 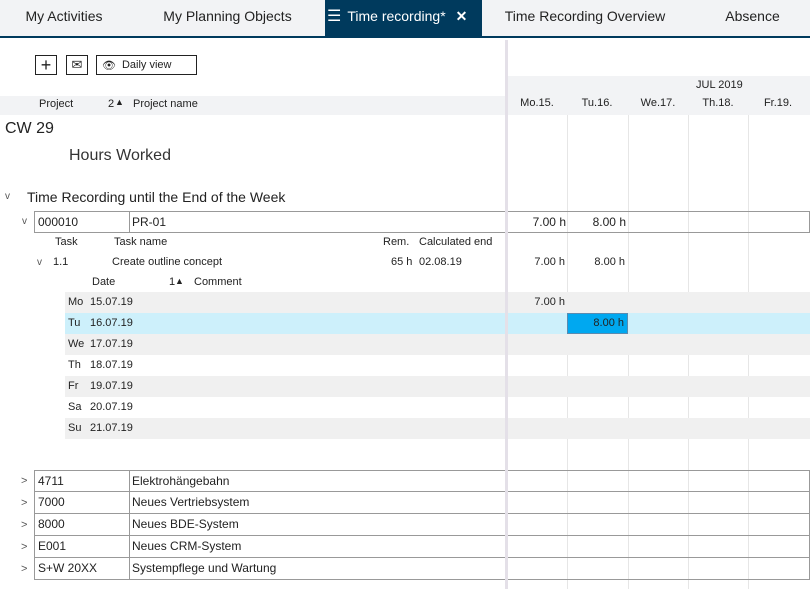 What do you see at coordinates (149, 222) in the screenshot?
I see `project-name: PR-01` at bounding box center [149, 222].